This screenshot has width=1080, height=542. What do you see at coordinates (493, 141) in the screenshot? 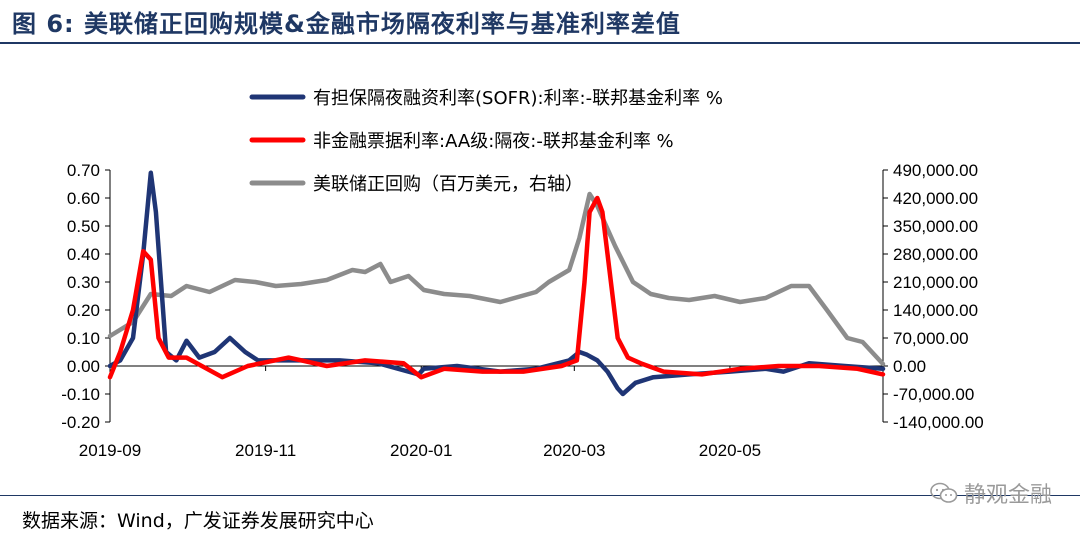
I see `legend-label-2: 非金融票据利率:AA级:隔夜:-联邦基金利率 %` at bounding box center [493, 141].